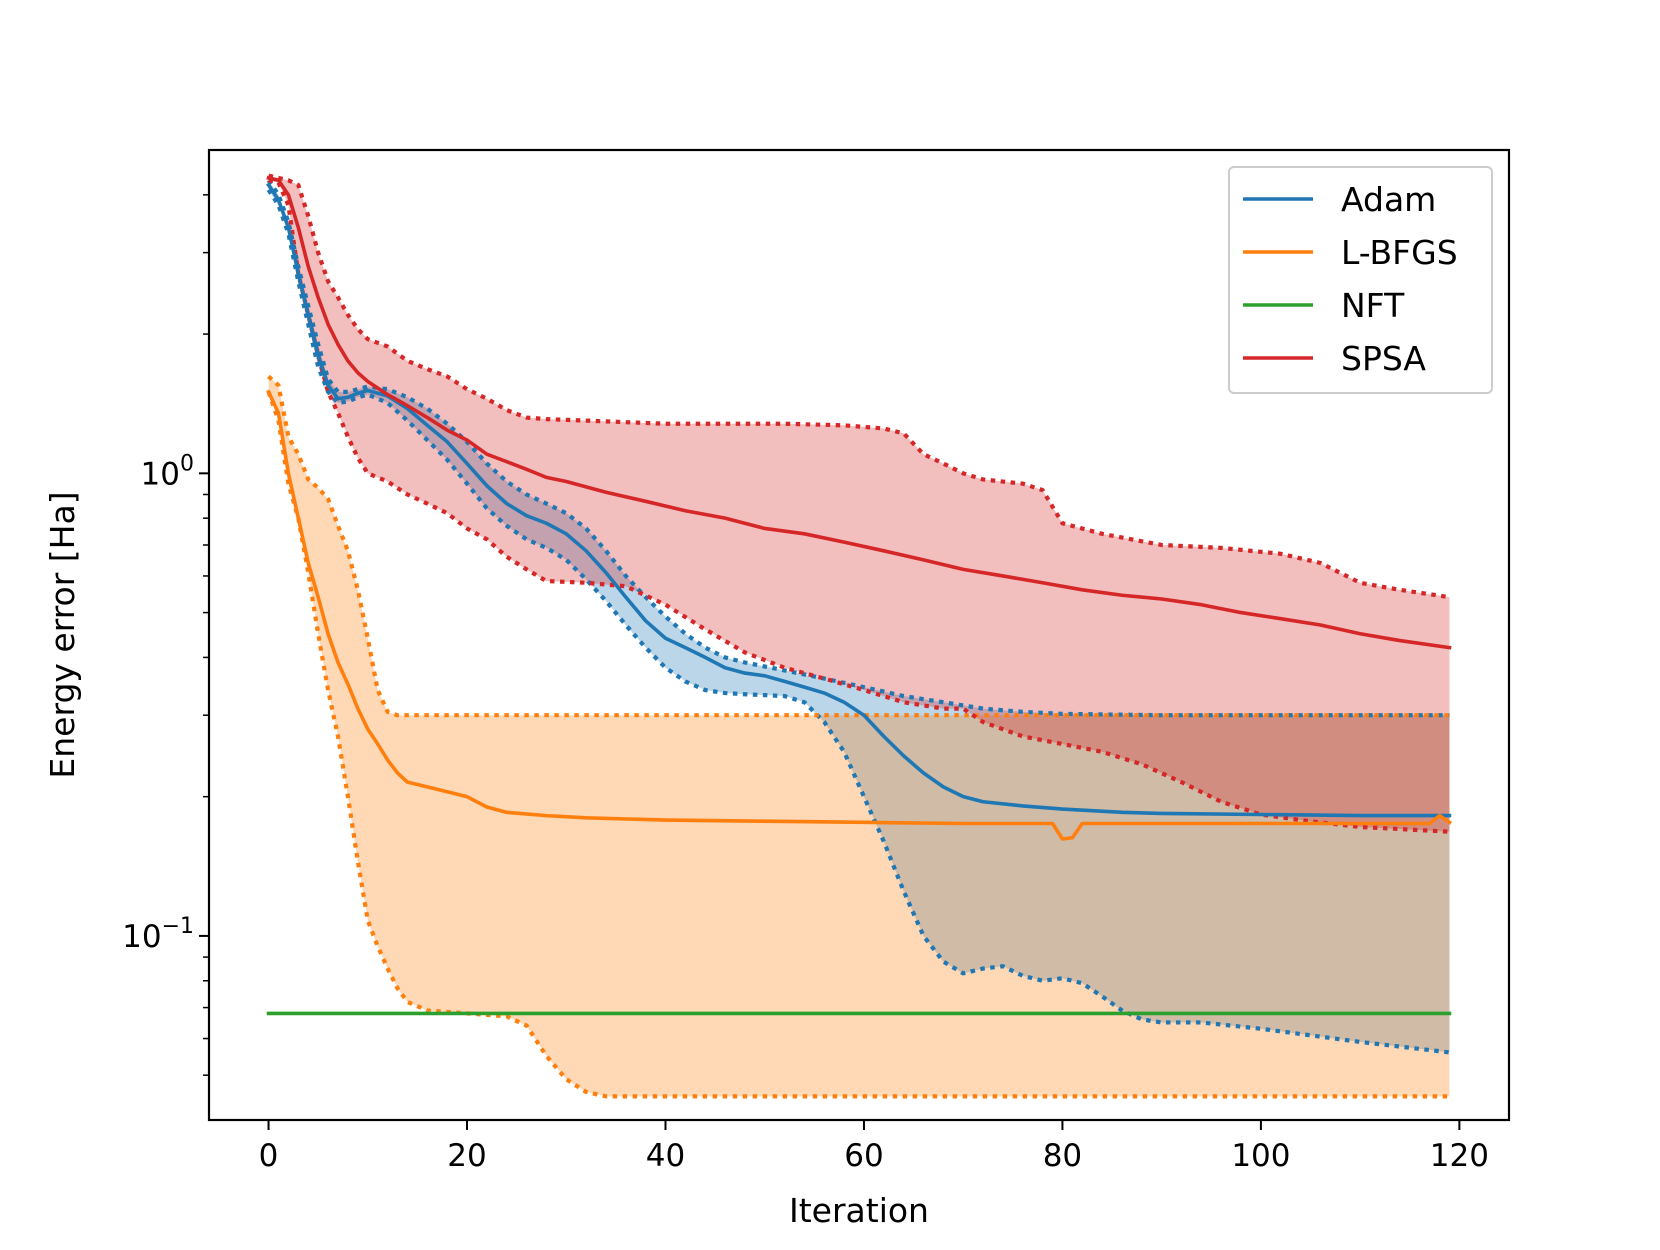 Image resolution: width=1660 pixels, height=1250 pixels. Describe the element at coordinates (167, 471) in the screenshot. I see `y-tick-label: 10⁰` at that location.